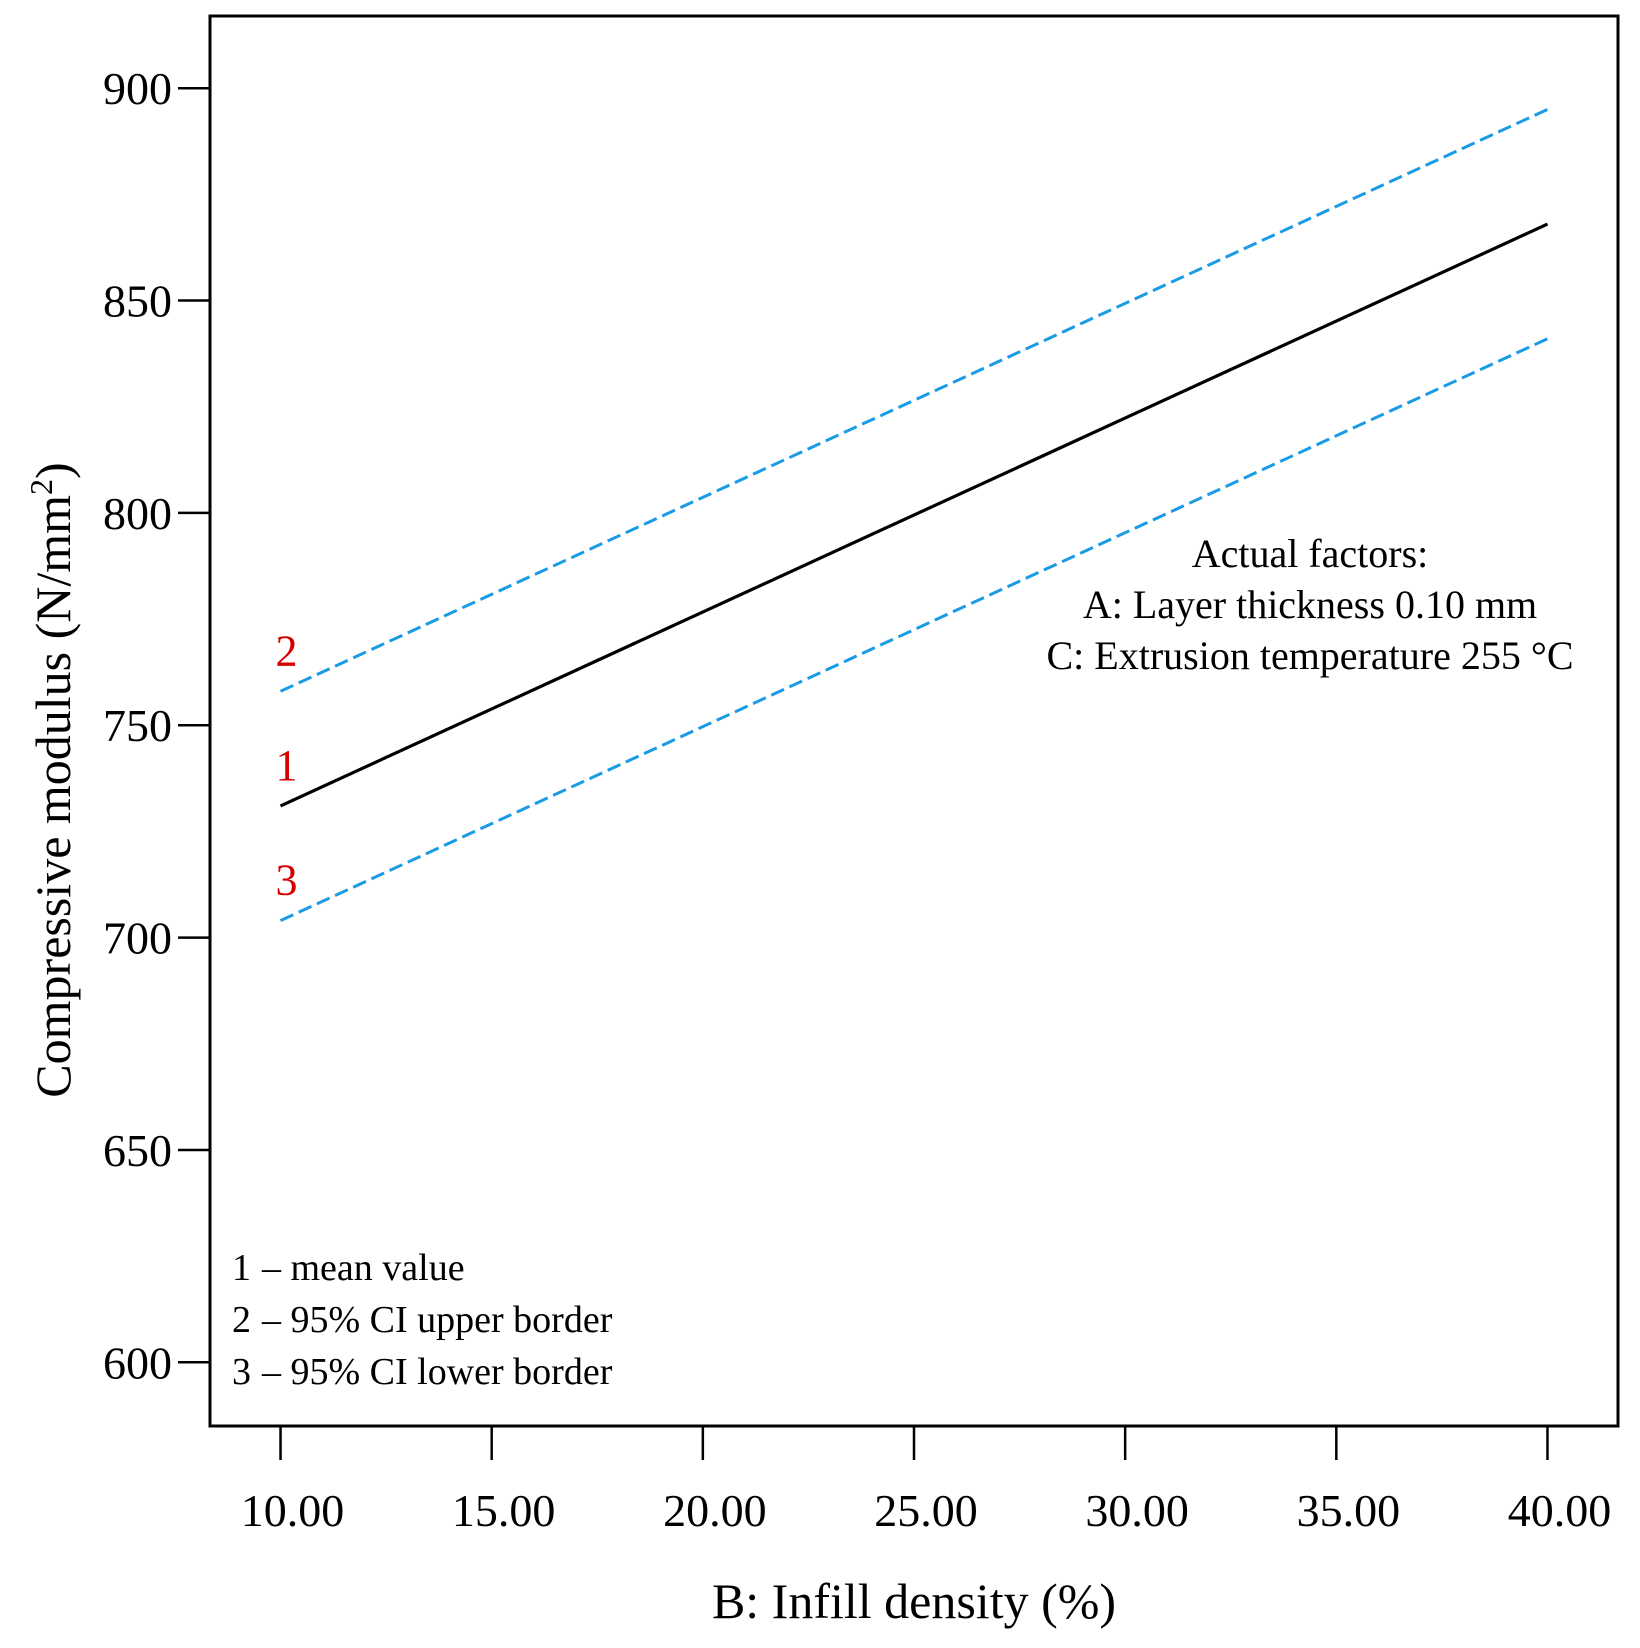 The image size is (1640, 1648). Describe the element at coordinates (363, 1268) in the screenshot. I see `legend-label: – mean value` at that location.